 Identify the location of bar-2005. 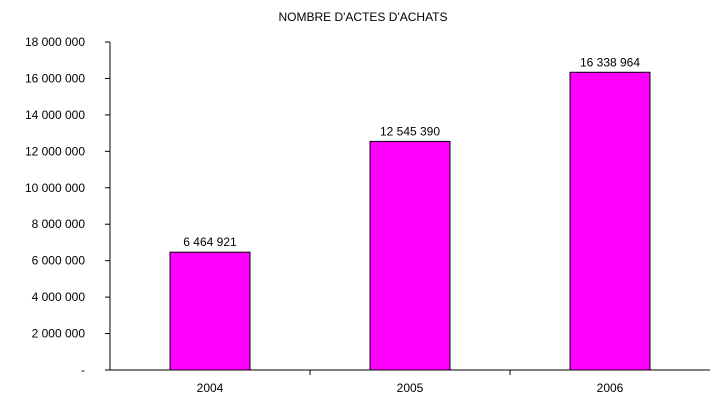
(410, 255).